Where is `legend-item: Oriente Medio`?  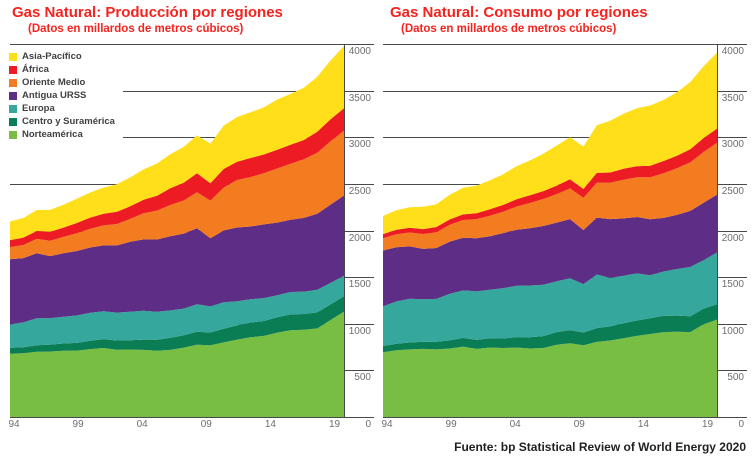
legend-item: Oriente Medio is located at coordinates (62, 82).